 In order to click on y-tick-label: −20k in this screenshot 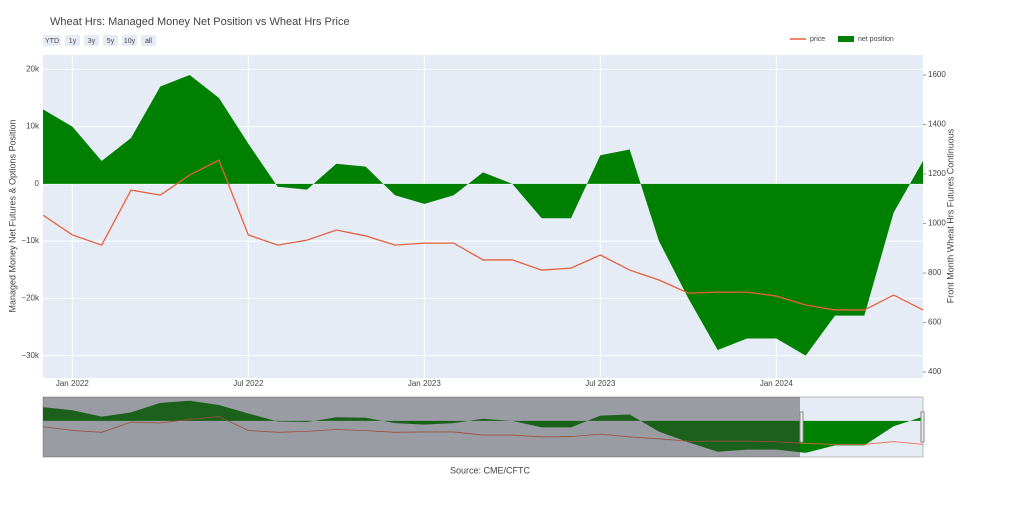, I will do `click(30, 298)`.